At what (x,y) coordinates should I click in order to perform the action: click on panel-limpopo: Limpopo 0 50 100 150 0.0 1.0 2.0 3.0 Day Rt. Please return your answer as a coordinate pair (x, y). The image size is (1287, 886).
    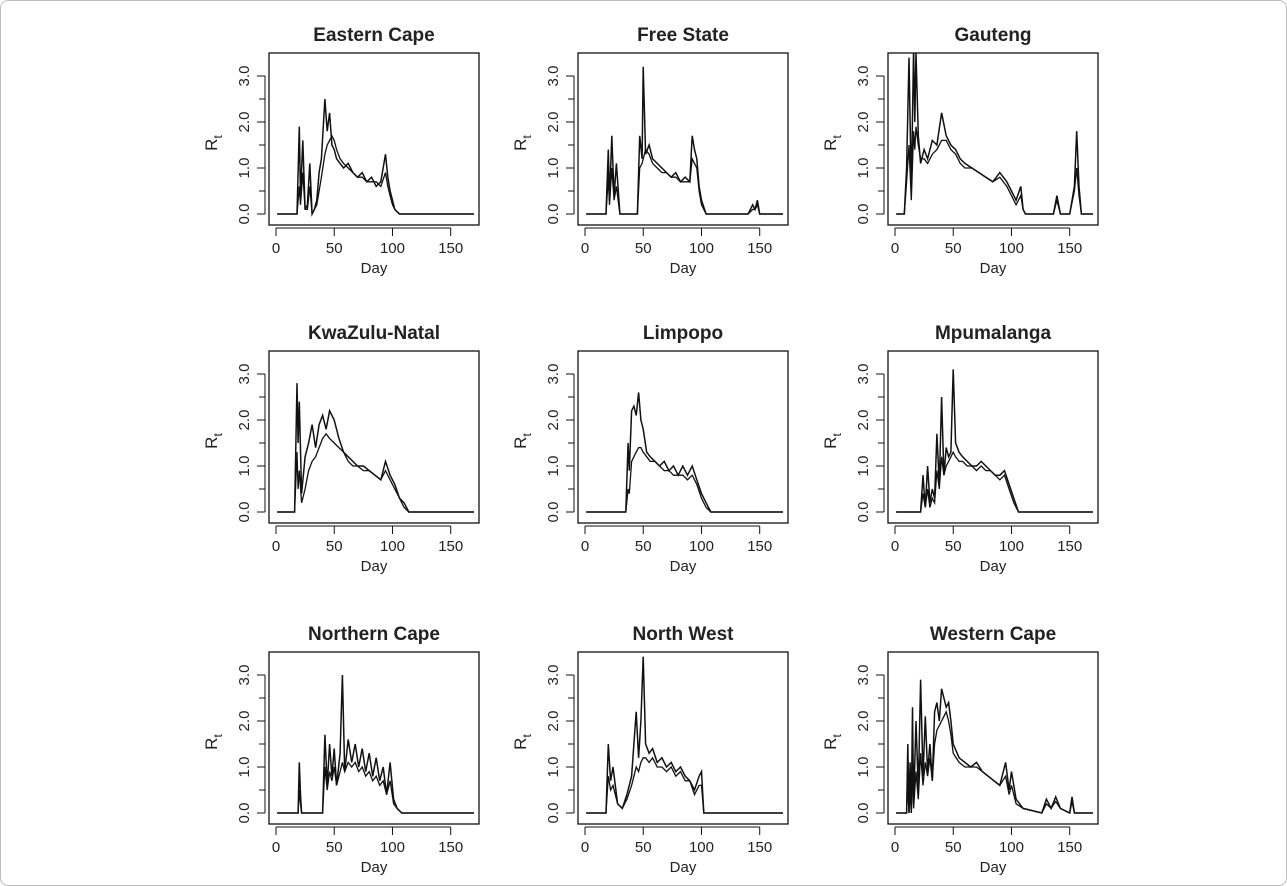
    Looking at the image, I should click on (650, 449).